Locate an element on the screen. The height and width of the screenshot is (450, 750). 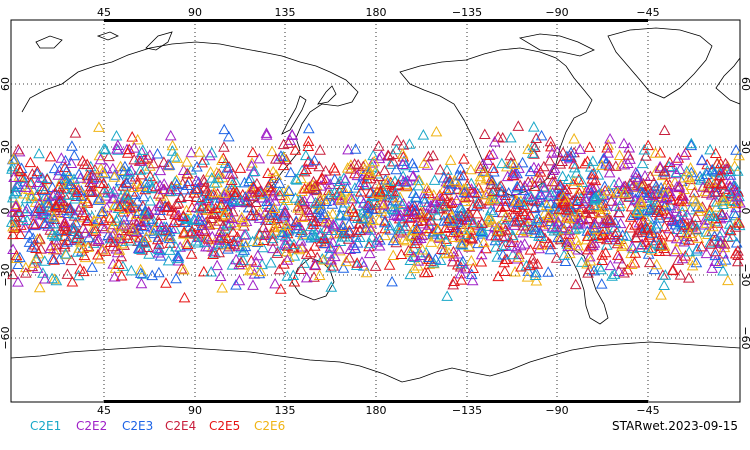
north-america-coastline is located at coordinates (496, 122).